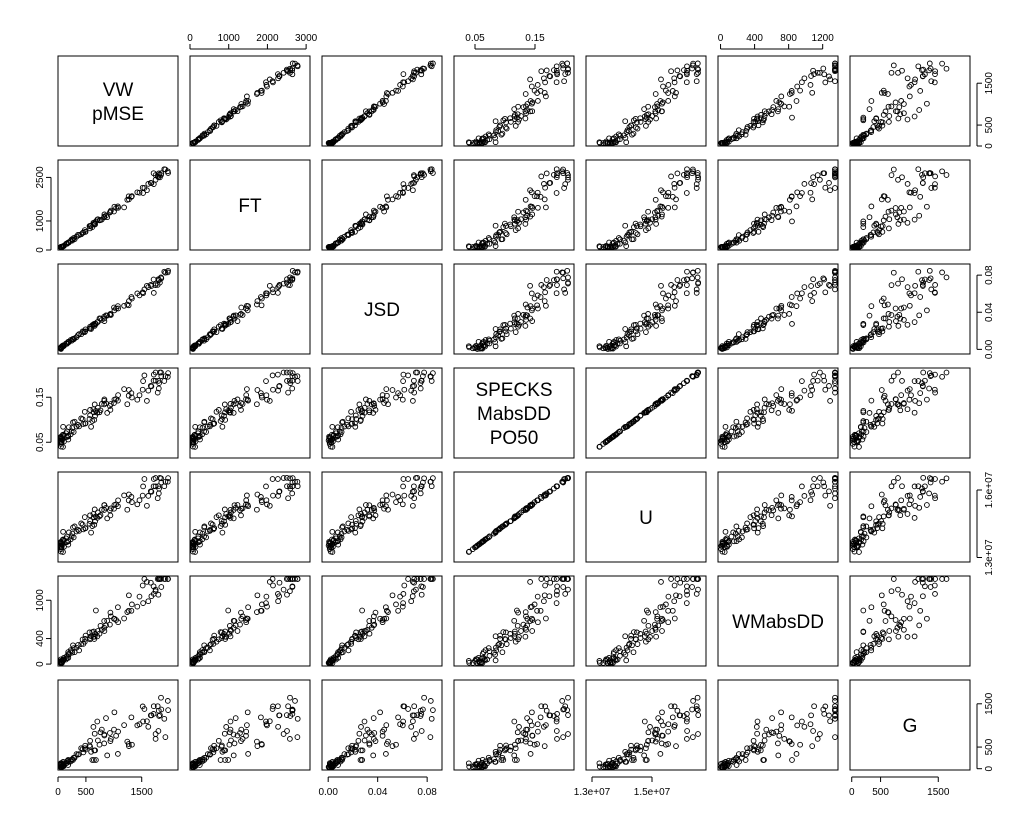 Image resolution: width=1030 pixels, height=831 pixels. I want to click on variable-label-vw_pmse: VW, so click(118, 90).